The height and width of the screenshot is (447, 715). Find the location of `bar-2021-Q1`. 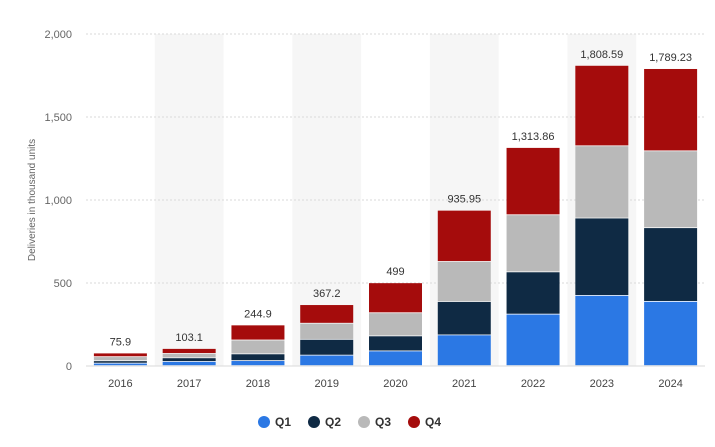

bar-2021-Q1 is located at coordinates (464, 350).